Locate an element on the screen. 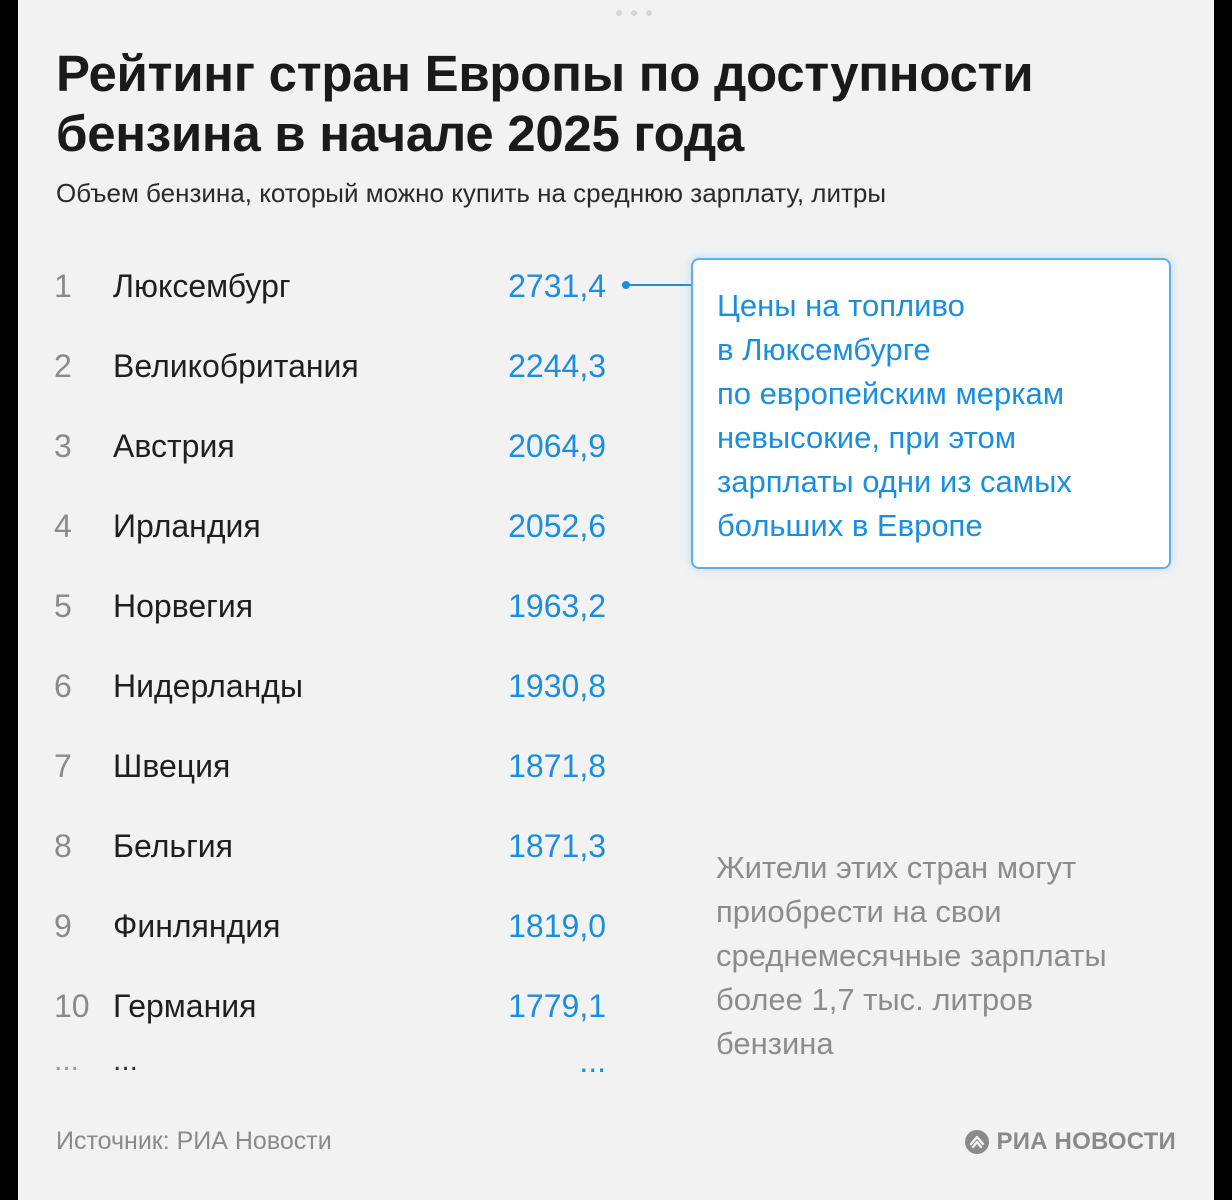 The height and width of the screenshot is (1200, 1232). rank-number: 9 is located at coordinates (63, 926).